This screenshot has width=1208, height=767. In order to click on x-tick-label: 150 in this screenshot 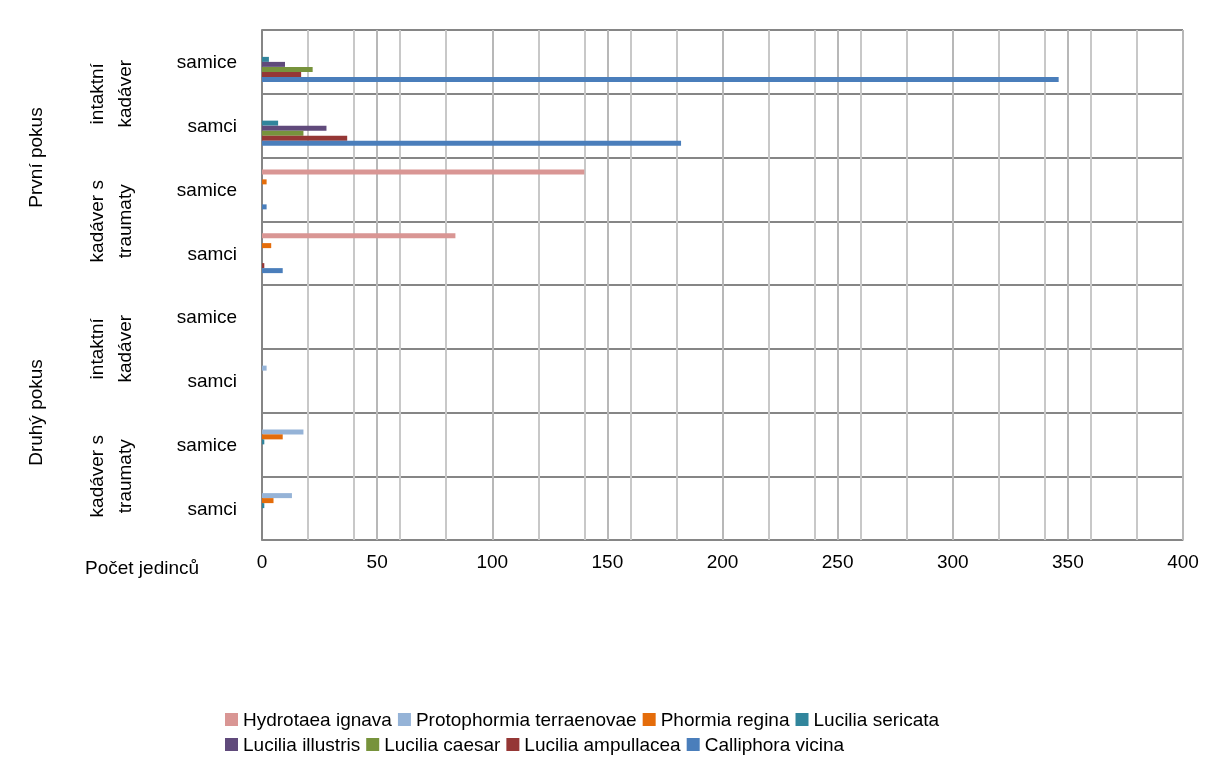, I will do `click(607, 561)`.